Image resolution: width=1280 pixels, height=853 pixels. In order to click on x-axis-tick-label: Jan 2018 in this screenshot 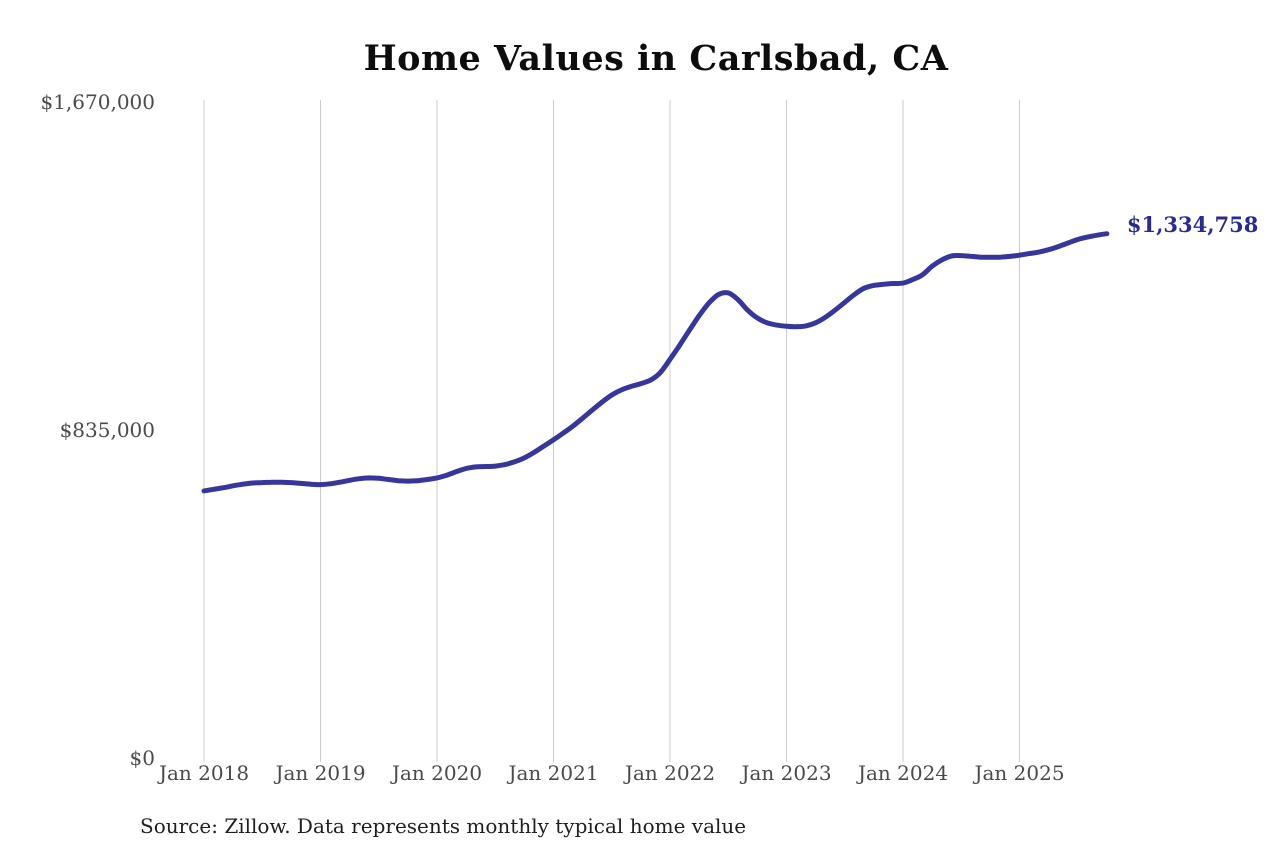, I will do `click(204, 773)`.